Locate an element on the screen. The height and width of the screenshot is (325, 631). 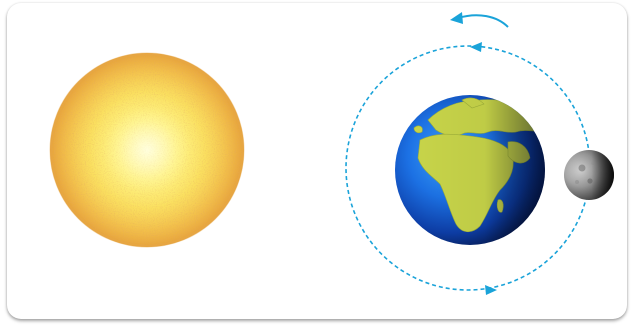
orbit-arrow-bottom-icon is located at coordinates (491, 290).